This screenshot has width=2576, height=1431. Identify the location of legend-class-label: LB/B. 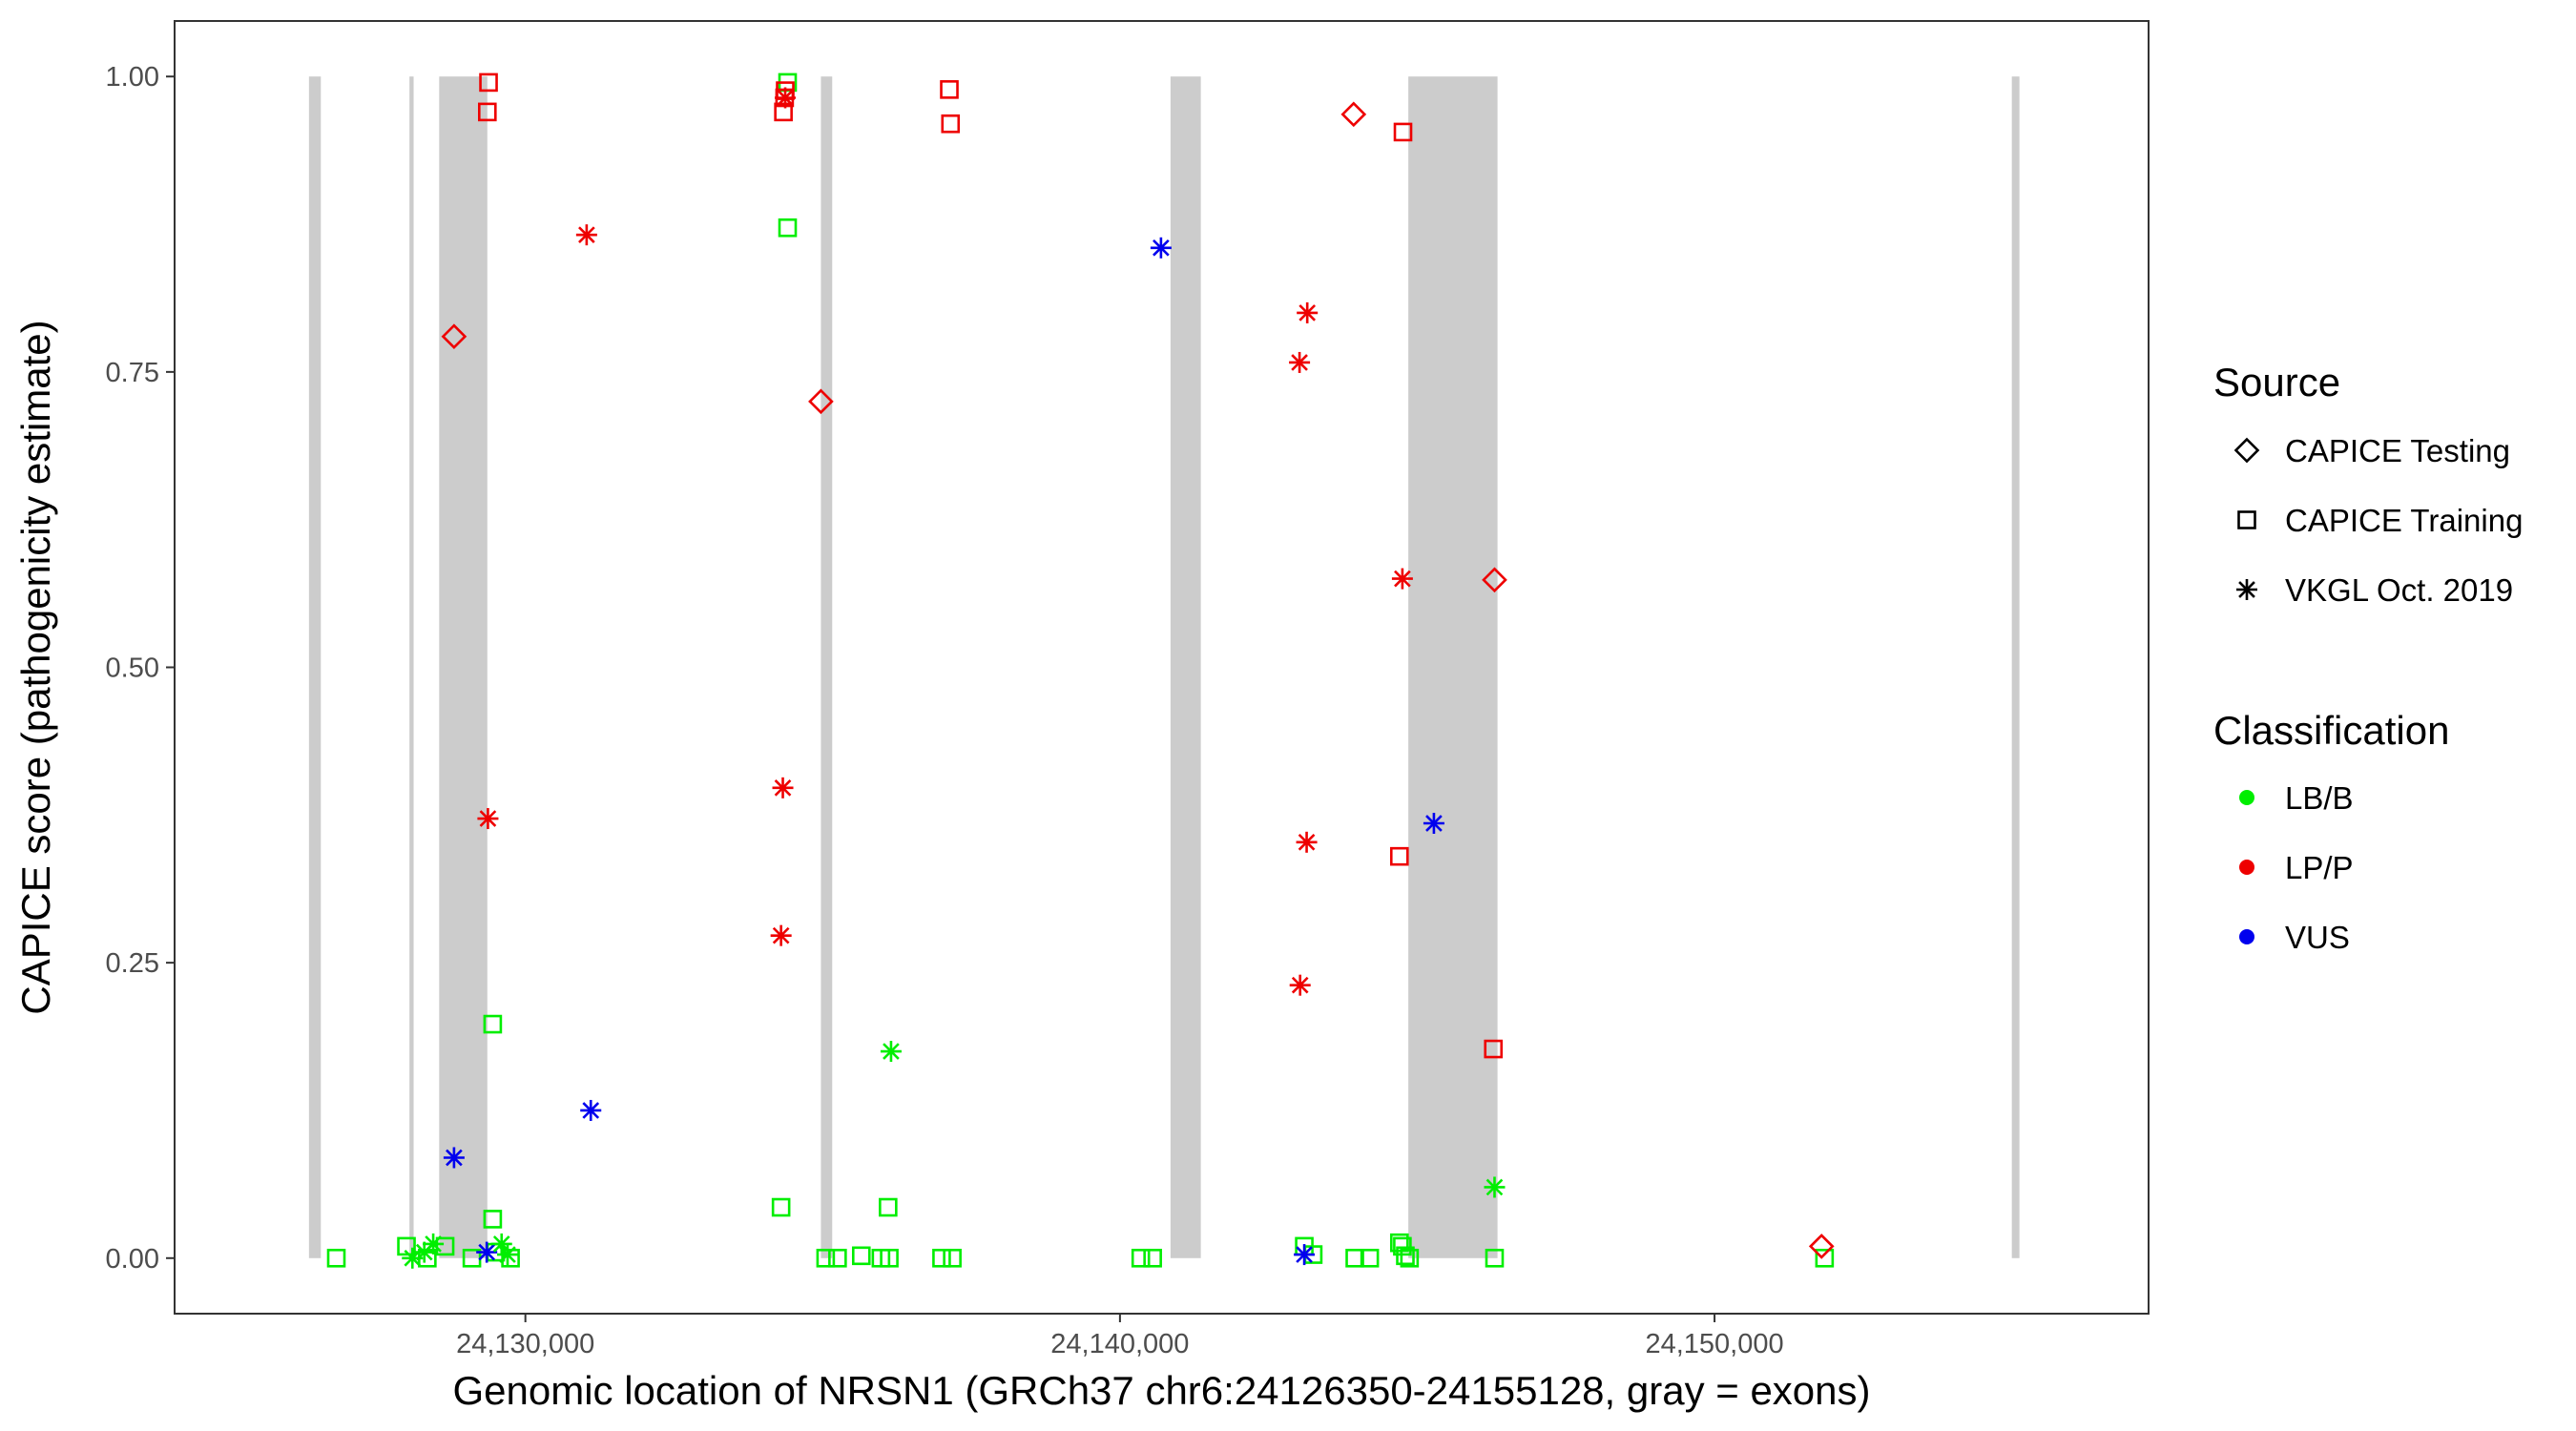
(2319, 798).